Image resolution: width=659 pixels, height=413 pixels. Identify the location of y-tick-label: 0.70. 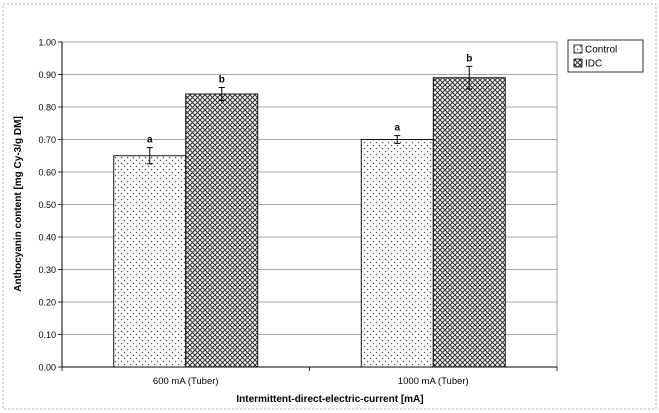
(47, 140).